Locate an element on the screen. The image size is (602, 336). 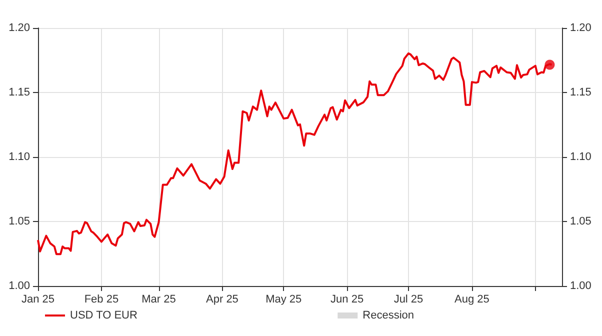
x-tick-label: Apr 25 is located at coordinates (222, 300).